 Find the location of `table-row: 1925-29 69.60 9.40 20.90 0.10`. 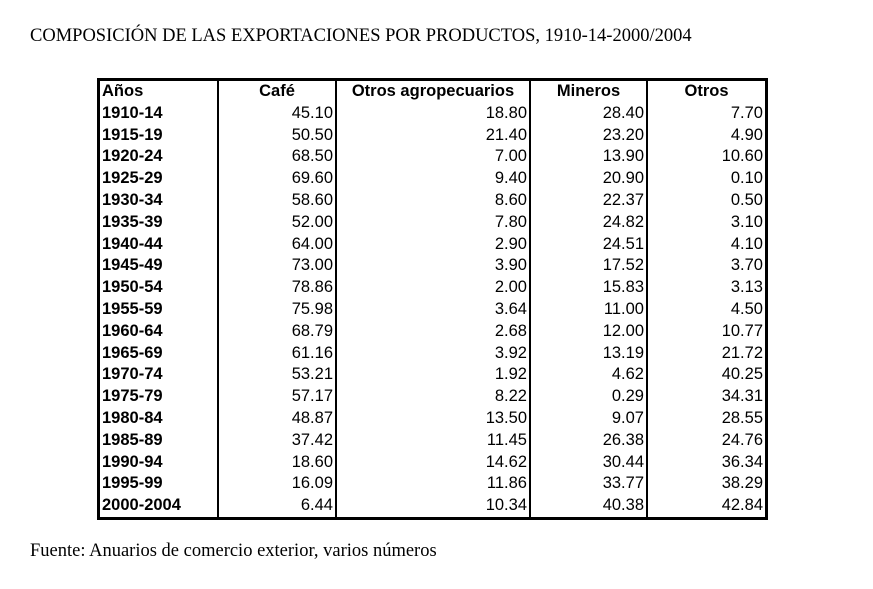

table-row: 1925-29 69.60 9.40 20.90 0.10 is located at coordinates (433, 179).